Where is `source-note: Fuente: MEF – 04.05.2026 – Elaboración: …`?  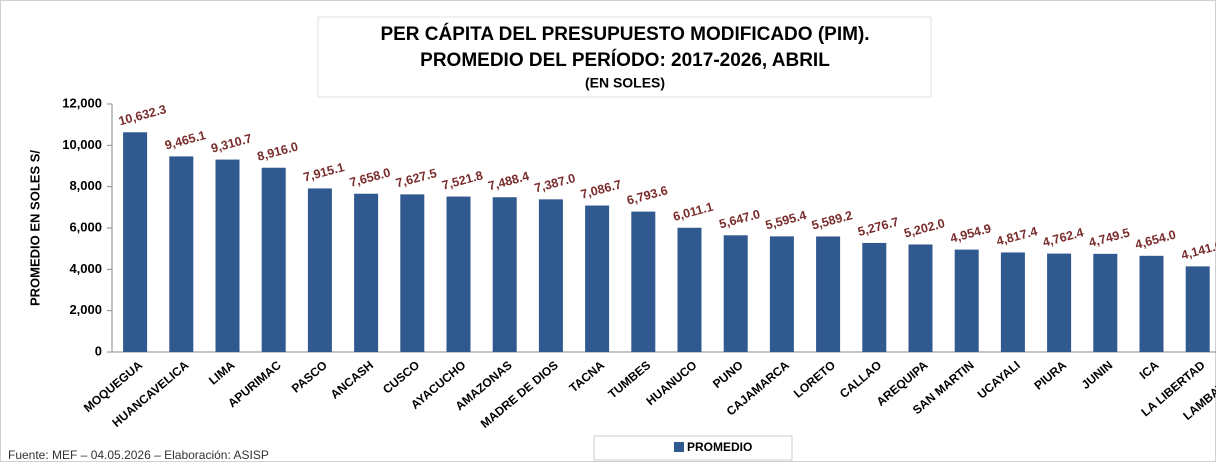
source-note: Fuente: MEF – 04.05.2026 – Elaboración: … is located at coordinates (138, 455).